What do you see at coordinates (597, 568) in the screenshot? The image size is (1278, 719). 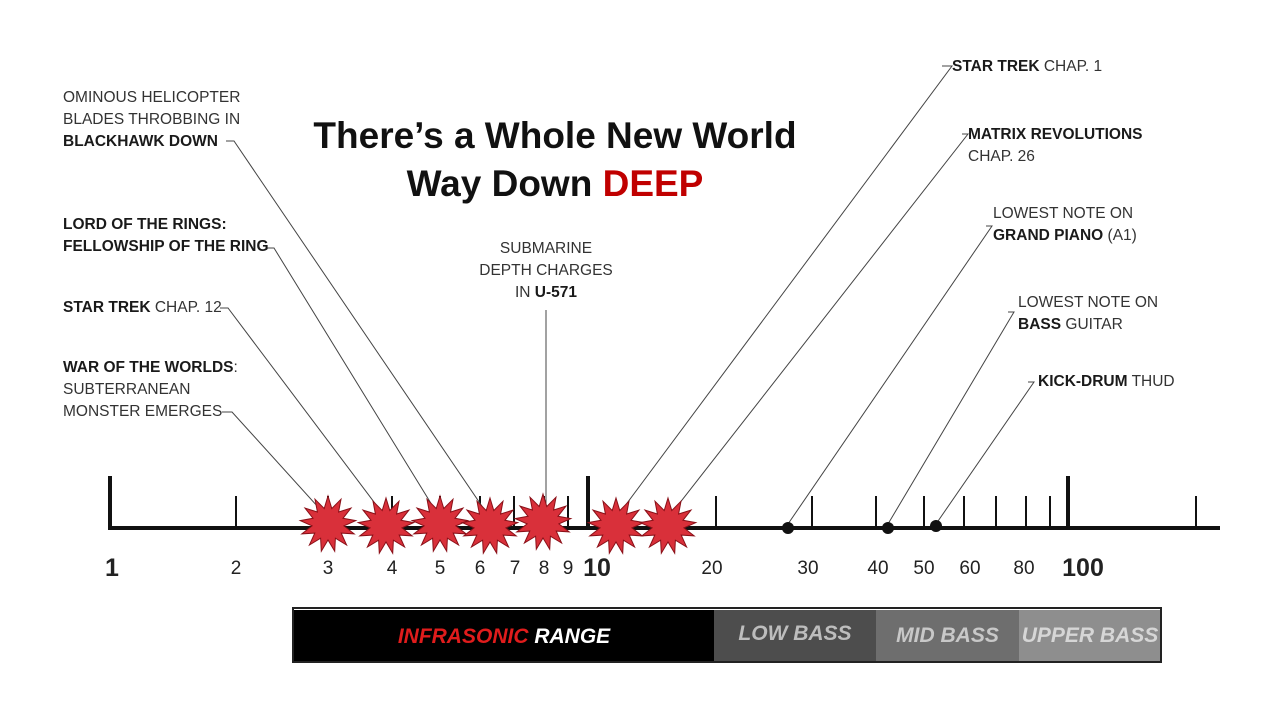 I see `tick-label-10: 10` at bounding box center [597, 568].